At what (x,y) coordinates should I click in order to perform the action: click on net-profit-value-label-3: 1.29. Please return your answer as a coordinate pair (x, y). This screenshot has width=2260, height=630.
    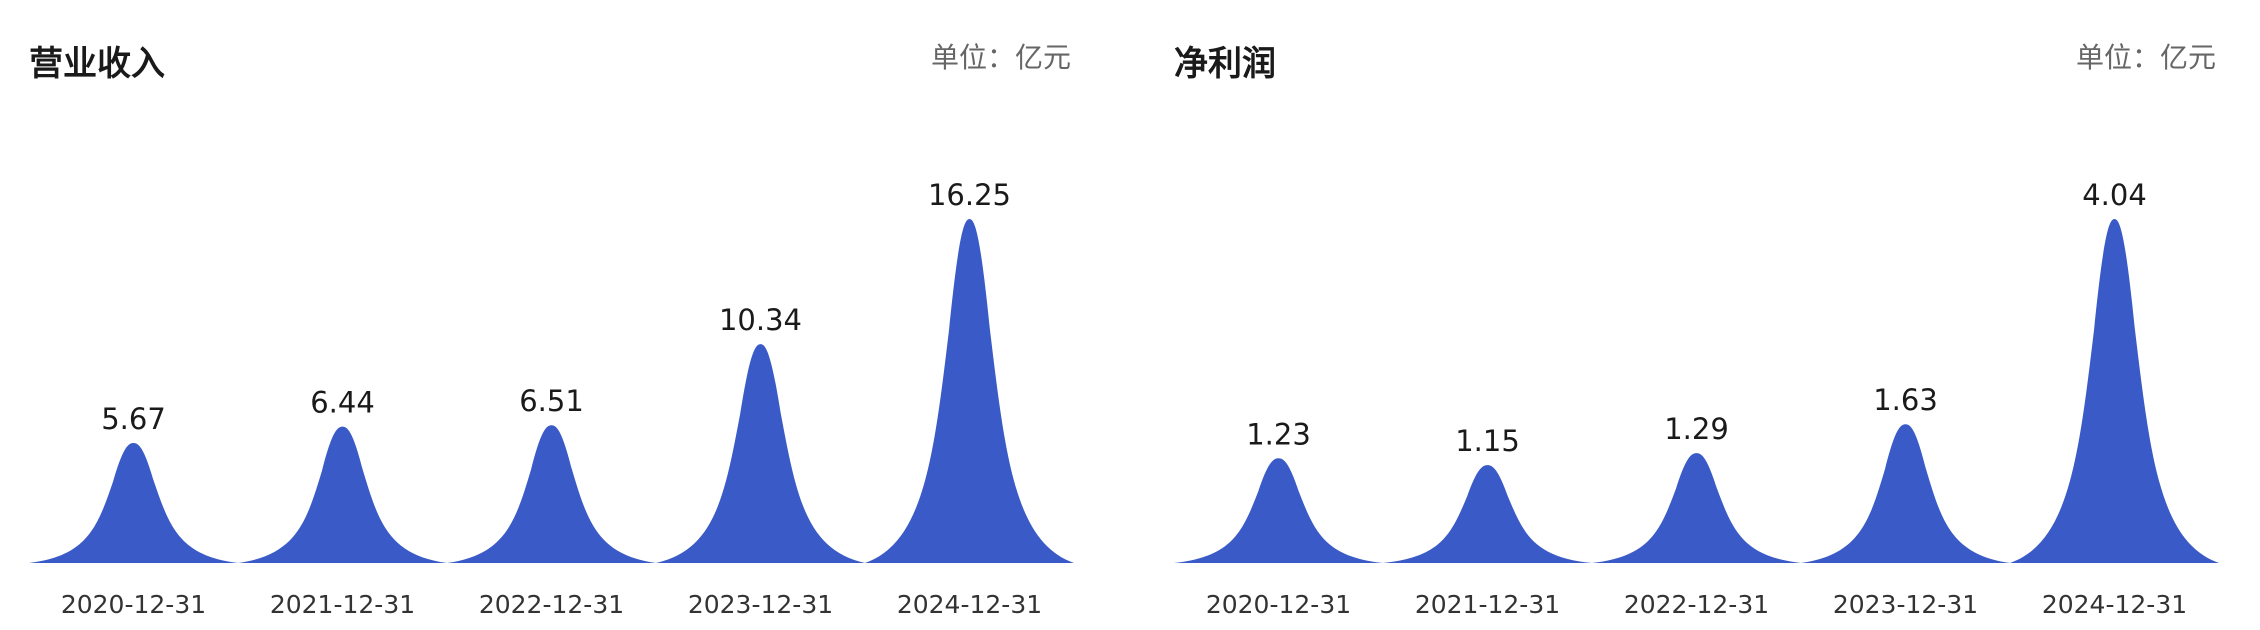
    Looking at the image, I should click on (1696, 429).